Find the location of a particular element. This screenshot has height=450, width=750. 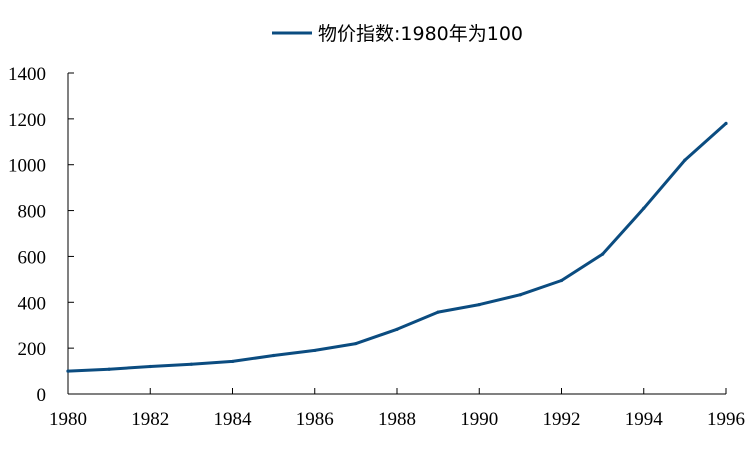

y-tick-label: 0 is located at coordinates (42, 395).